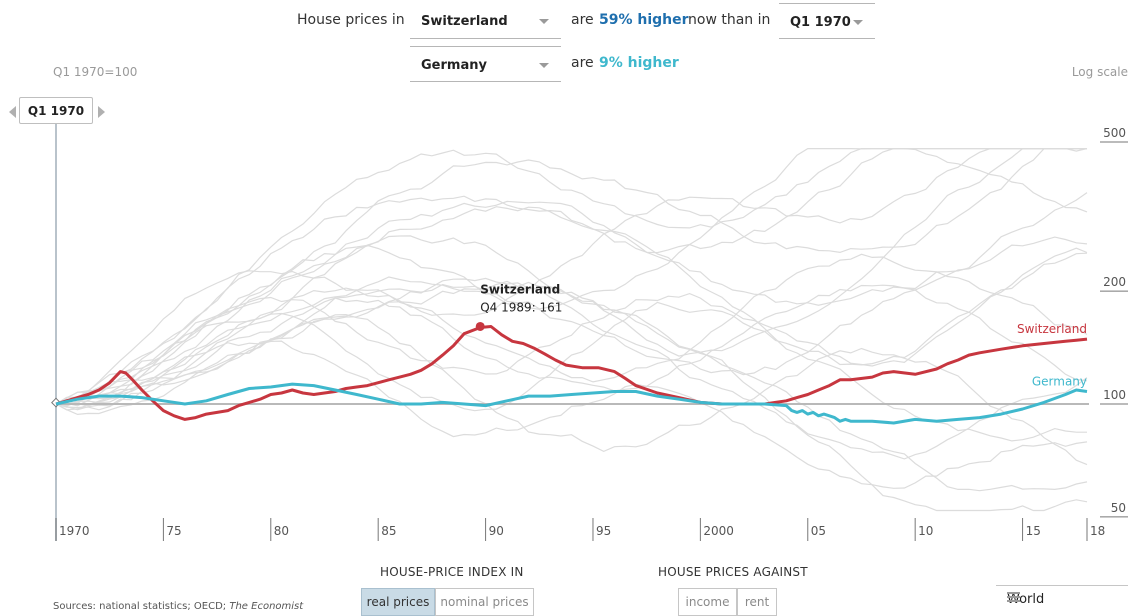 This screenshot has height=616, width=1142. Describe the element at coordinates (480, 326) in the screenshot. I see `annotation-point` at that location.